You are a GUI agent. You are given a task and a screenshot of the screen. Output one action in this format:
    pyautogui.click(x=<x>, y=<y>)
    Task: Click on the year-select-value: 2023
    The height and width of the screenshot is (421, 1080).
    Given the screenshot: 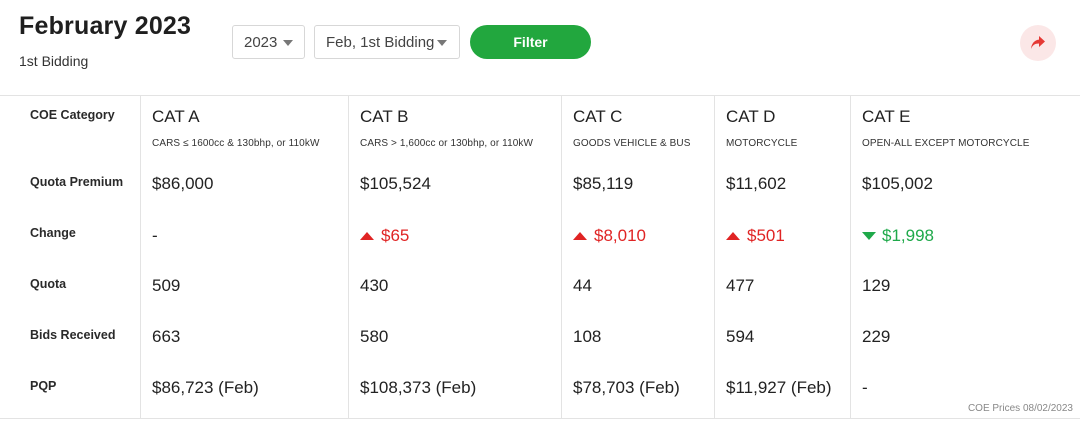 What is the action you would take?
    pyautogui.click(x=261, y=42)
    